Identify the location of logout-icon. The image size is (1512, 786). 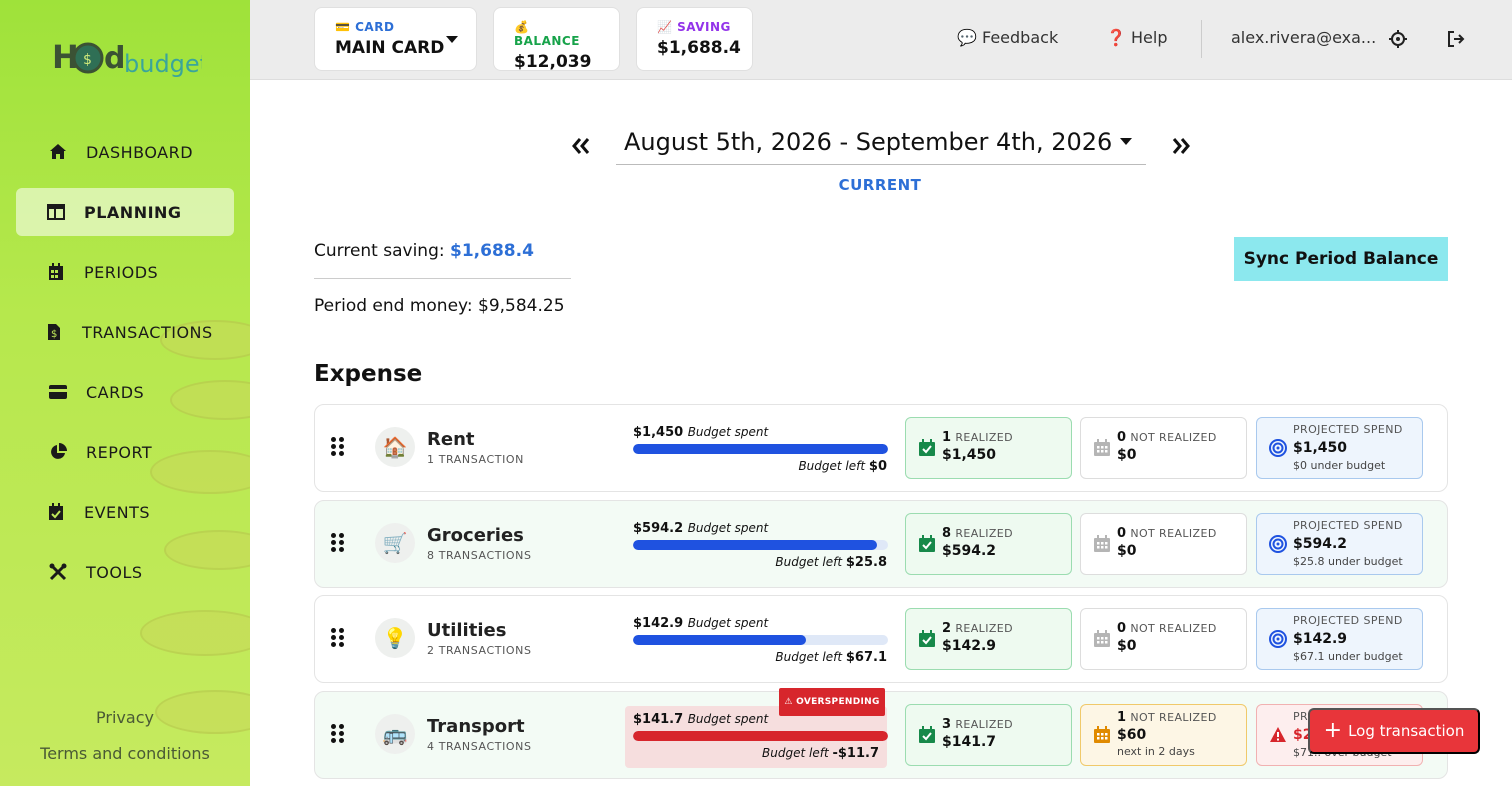
(1456, 39).